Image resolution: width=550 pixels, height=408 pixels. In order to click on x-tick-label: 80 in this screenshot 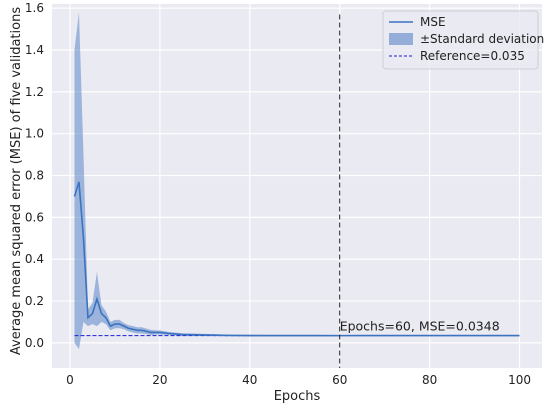, I will do `click(429, 380)`.